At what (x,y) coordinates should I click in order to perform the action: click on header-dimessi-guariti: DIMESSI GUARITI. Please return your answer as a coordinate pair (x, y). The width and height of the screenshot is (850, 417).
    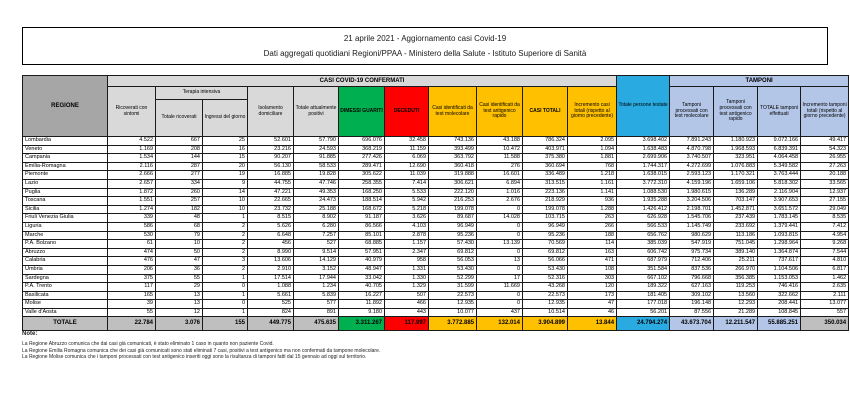
    Looking at the image, I should click on (361, 111).